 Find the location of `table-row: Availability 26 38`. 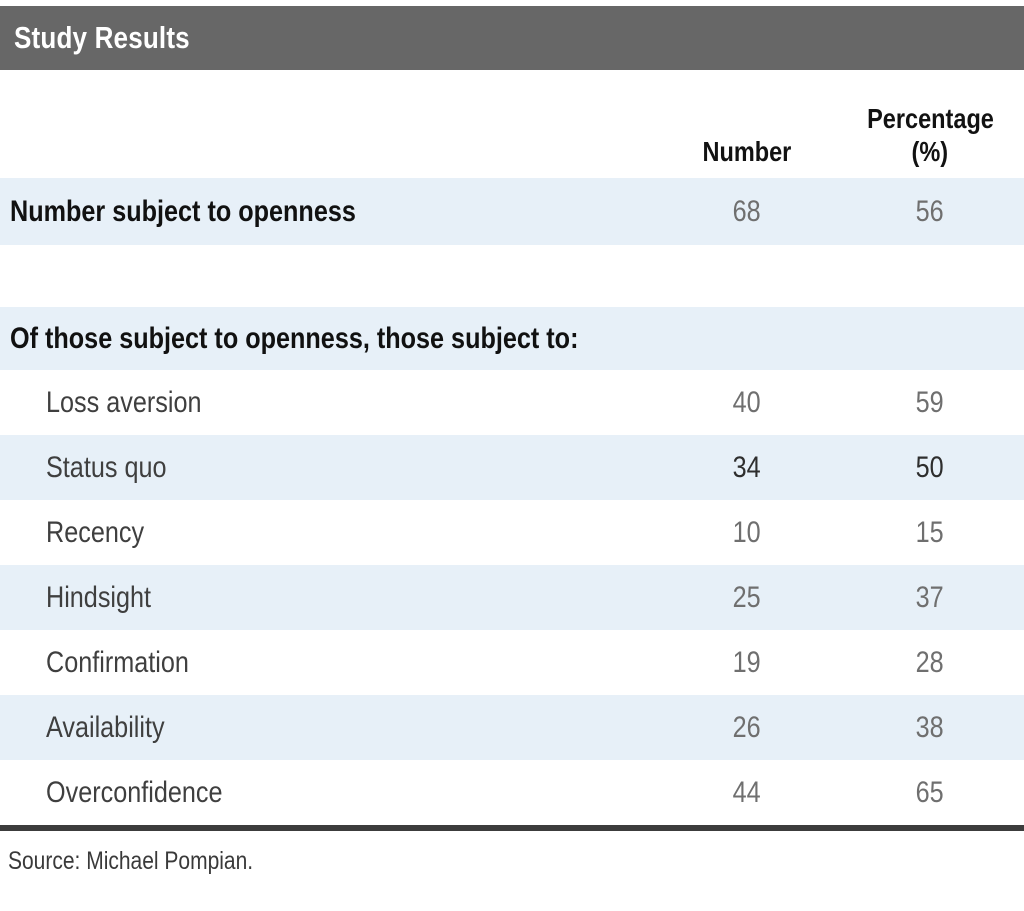

table-row: Availability 26 38 is located at coordinates (512, 727).